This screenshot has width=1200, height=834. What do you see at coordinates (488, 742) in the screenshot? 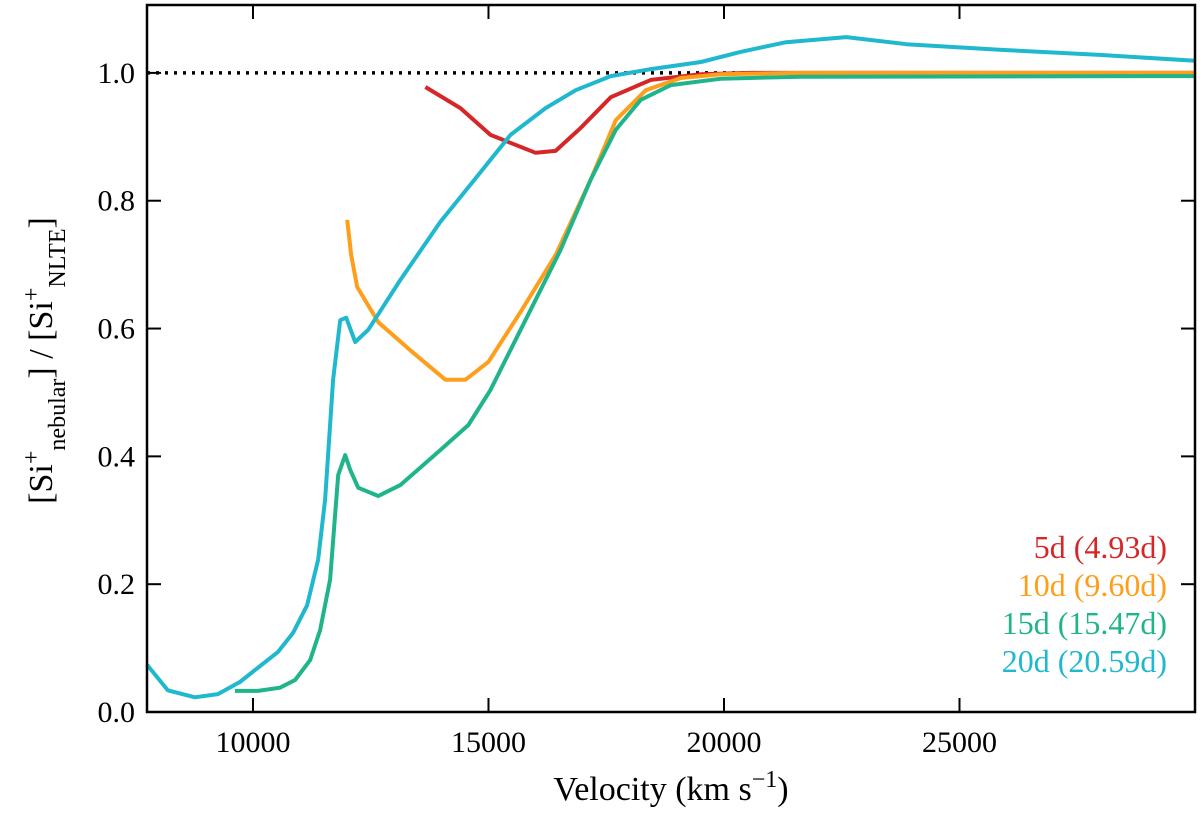
I see `x-tick-label: 15000` at bounding box center [488, 742].